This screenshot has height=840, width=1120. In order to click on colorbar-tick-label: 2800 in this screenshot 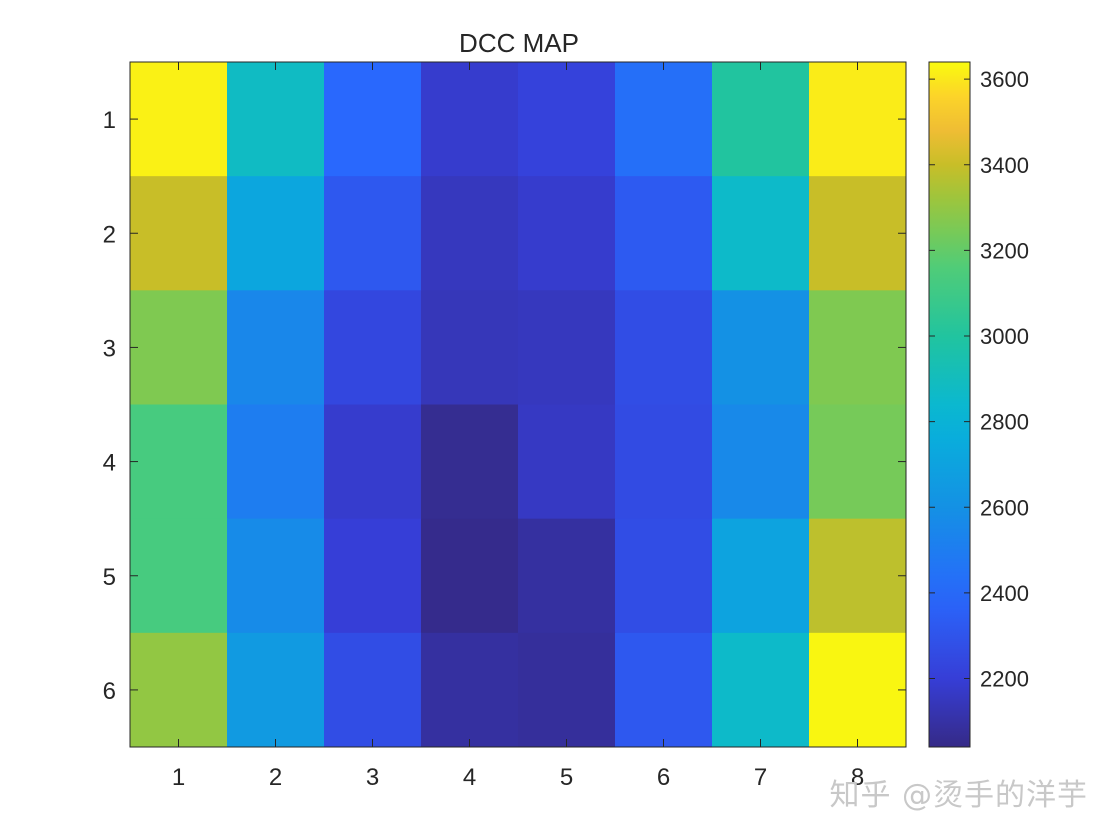, I will do `click(1004, 422)`.